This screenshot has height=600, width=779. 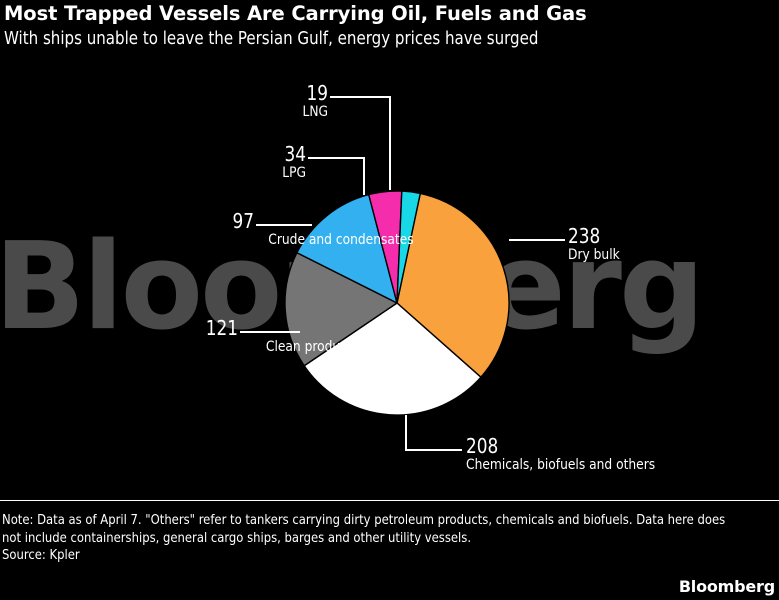 What do you see at coordinates (164, 101) in the screenshot?
I see `callout-lng: 19 LNG` at bounding box center [164, 101].